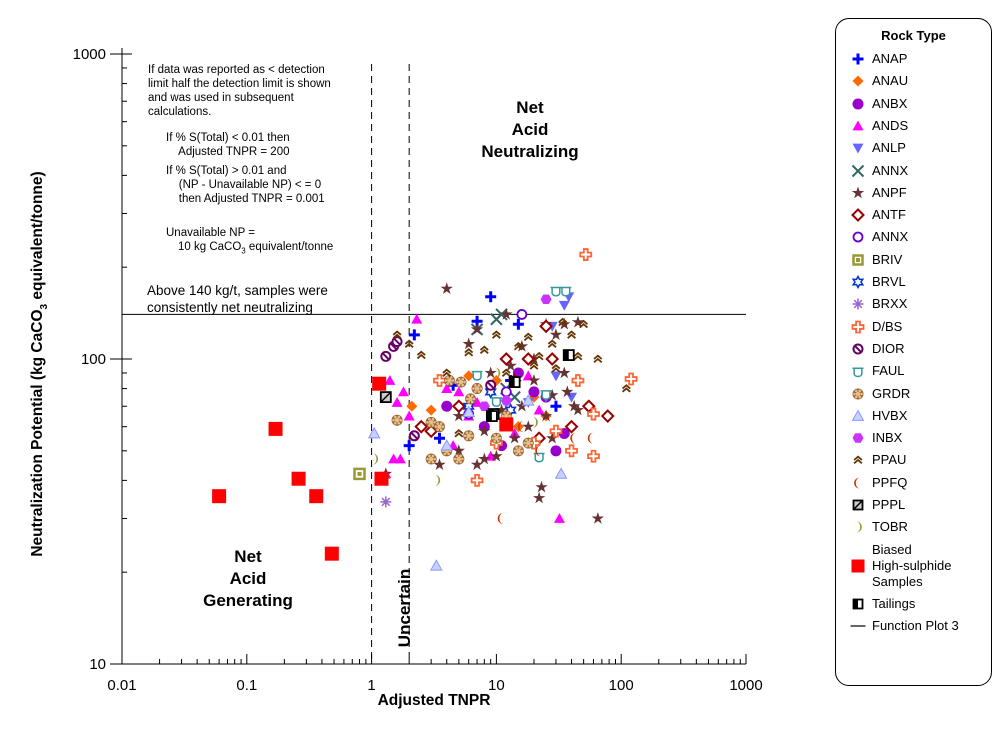 Image resolution: width=999 pixels, height=740 pixels. Describe the element at coordinates (915, 625) in the screenshot. I see `legend-label-line: Function Plot 3` at that location.